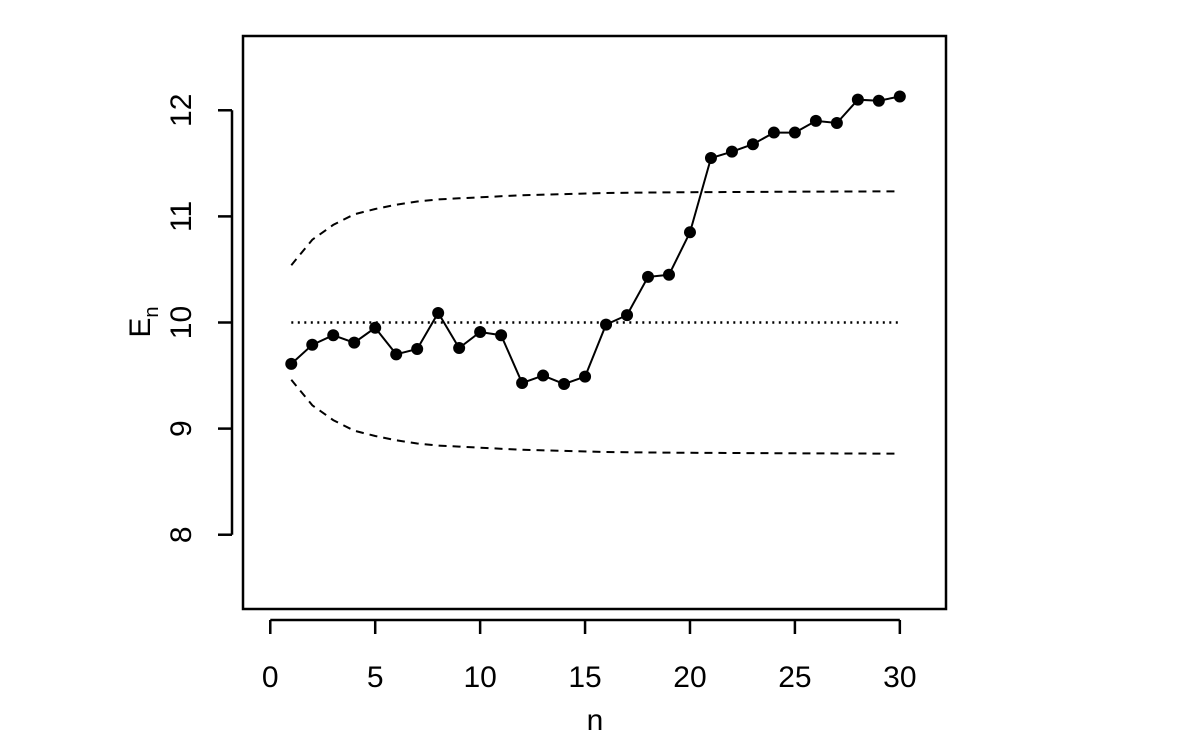 The width and height of the screenshot is (1184, 746). I want to click on x-axis: 0 5 10 15 20 25 30, so click(589, 656).